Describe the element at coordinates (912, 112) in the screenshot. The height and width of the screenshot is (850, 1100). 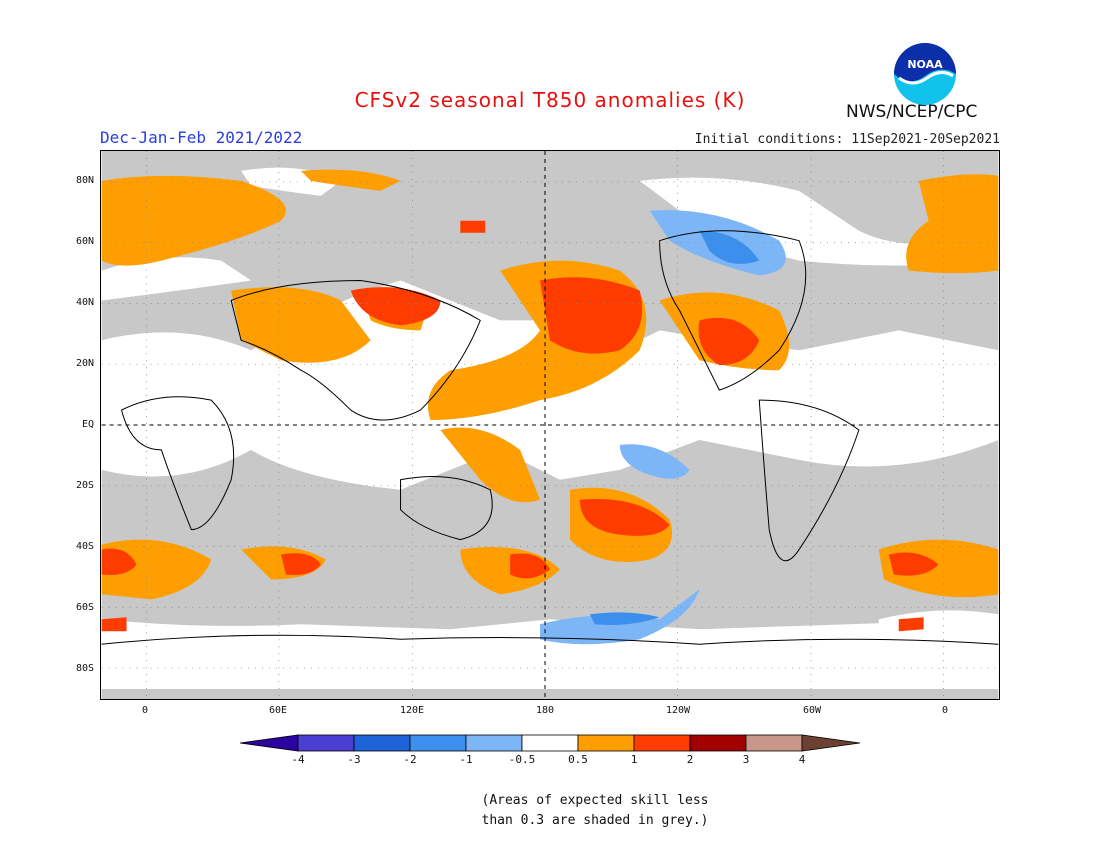
I see `agency-label: NWS/NCEP/CPC` at that location.